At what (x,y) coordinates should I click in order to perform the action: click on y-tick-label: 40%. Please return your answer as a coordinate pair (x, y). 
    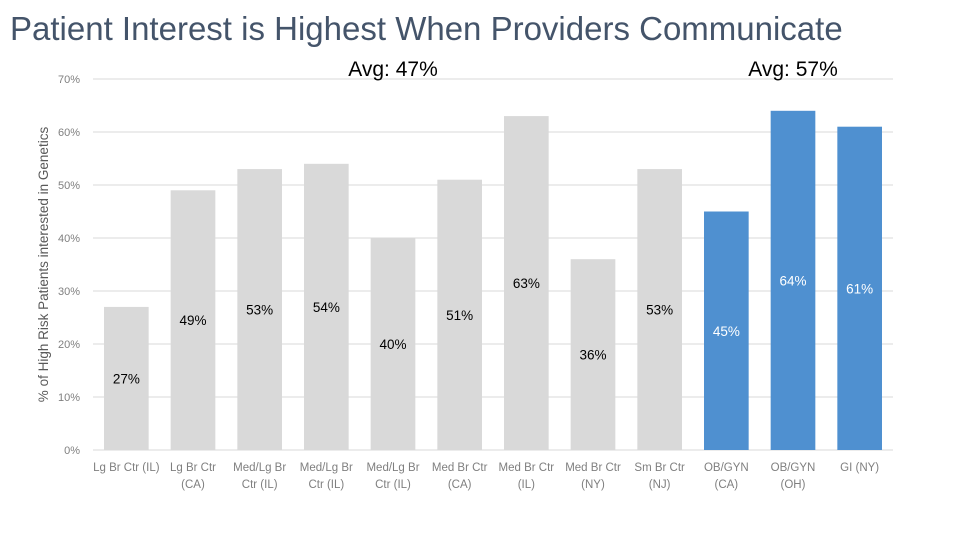
    Looking at the image, I should click on (69, 239).